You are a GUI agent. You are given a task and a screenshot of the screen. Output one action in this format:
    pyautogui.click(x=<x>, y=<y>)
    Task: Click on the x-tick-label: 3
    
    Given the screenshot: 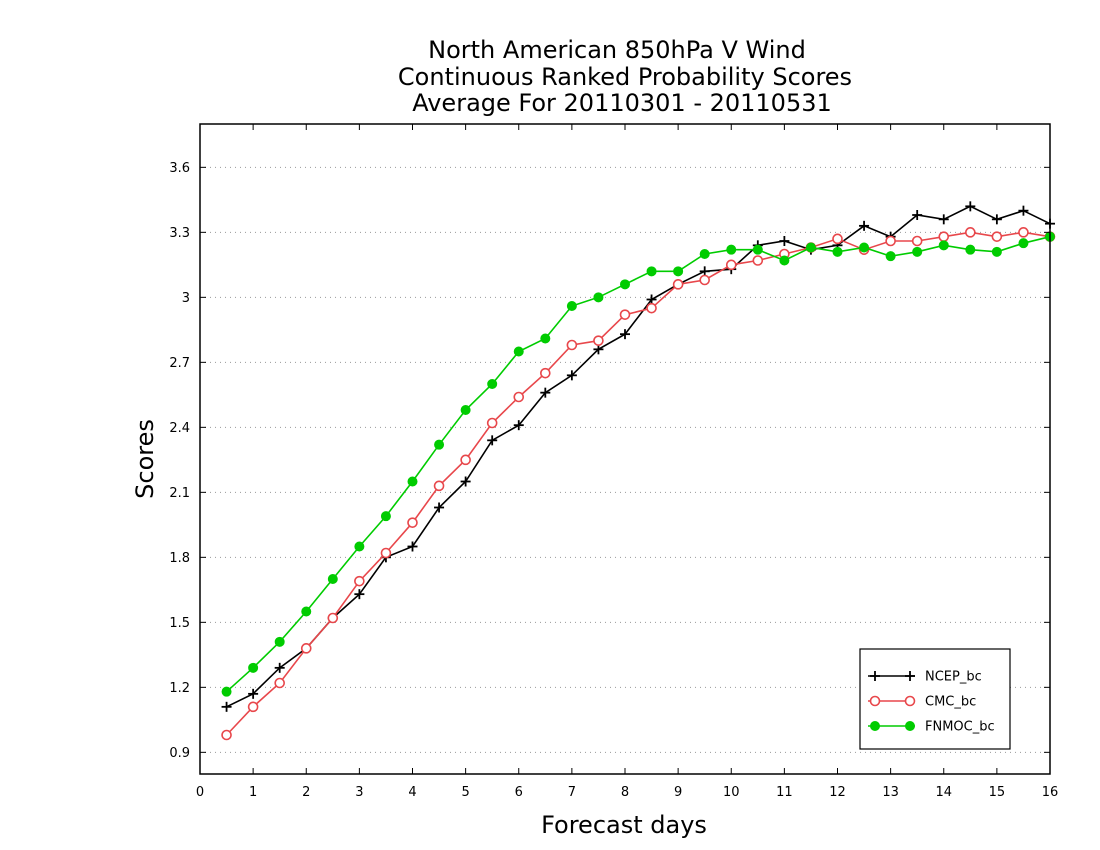 What is the action you would take?
    pyautogui.click(x=359, y=792)
    